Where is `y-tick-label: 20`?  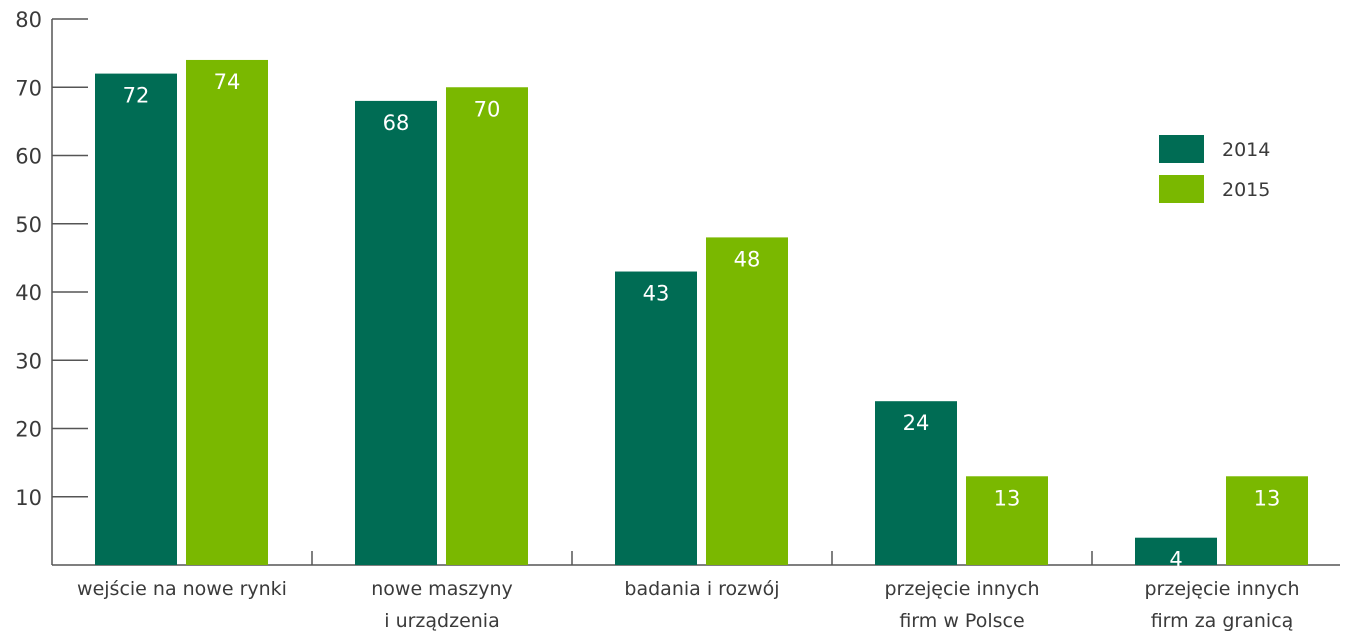 y-tick-label: 20 is located at coordinates (28, 430).